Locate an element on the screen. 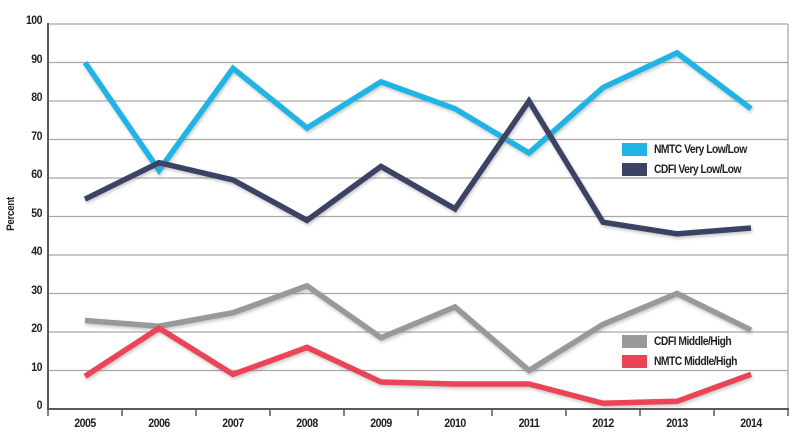 The image size is (800, 443). legend-entry-cdfi-middle-high: CDFI Middle/High is located at coordinates (686, 341).